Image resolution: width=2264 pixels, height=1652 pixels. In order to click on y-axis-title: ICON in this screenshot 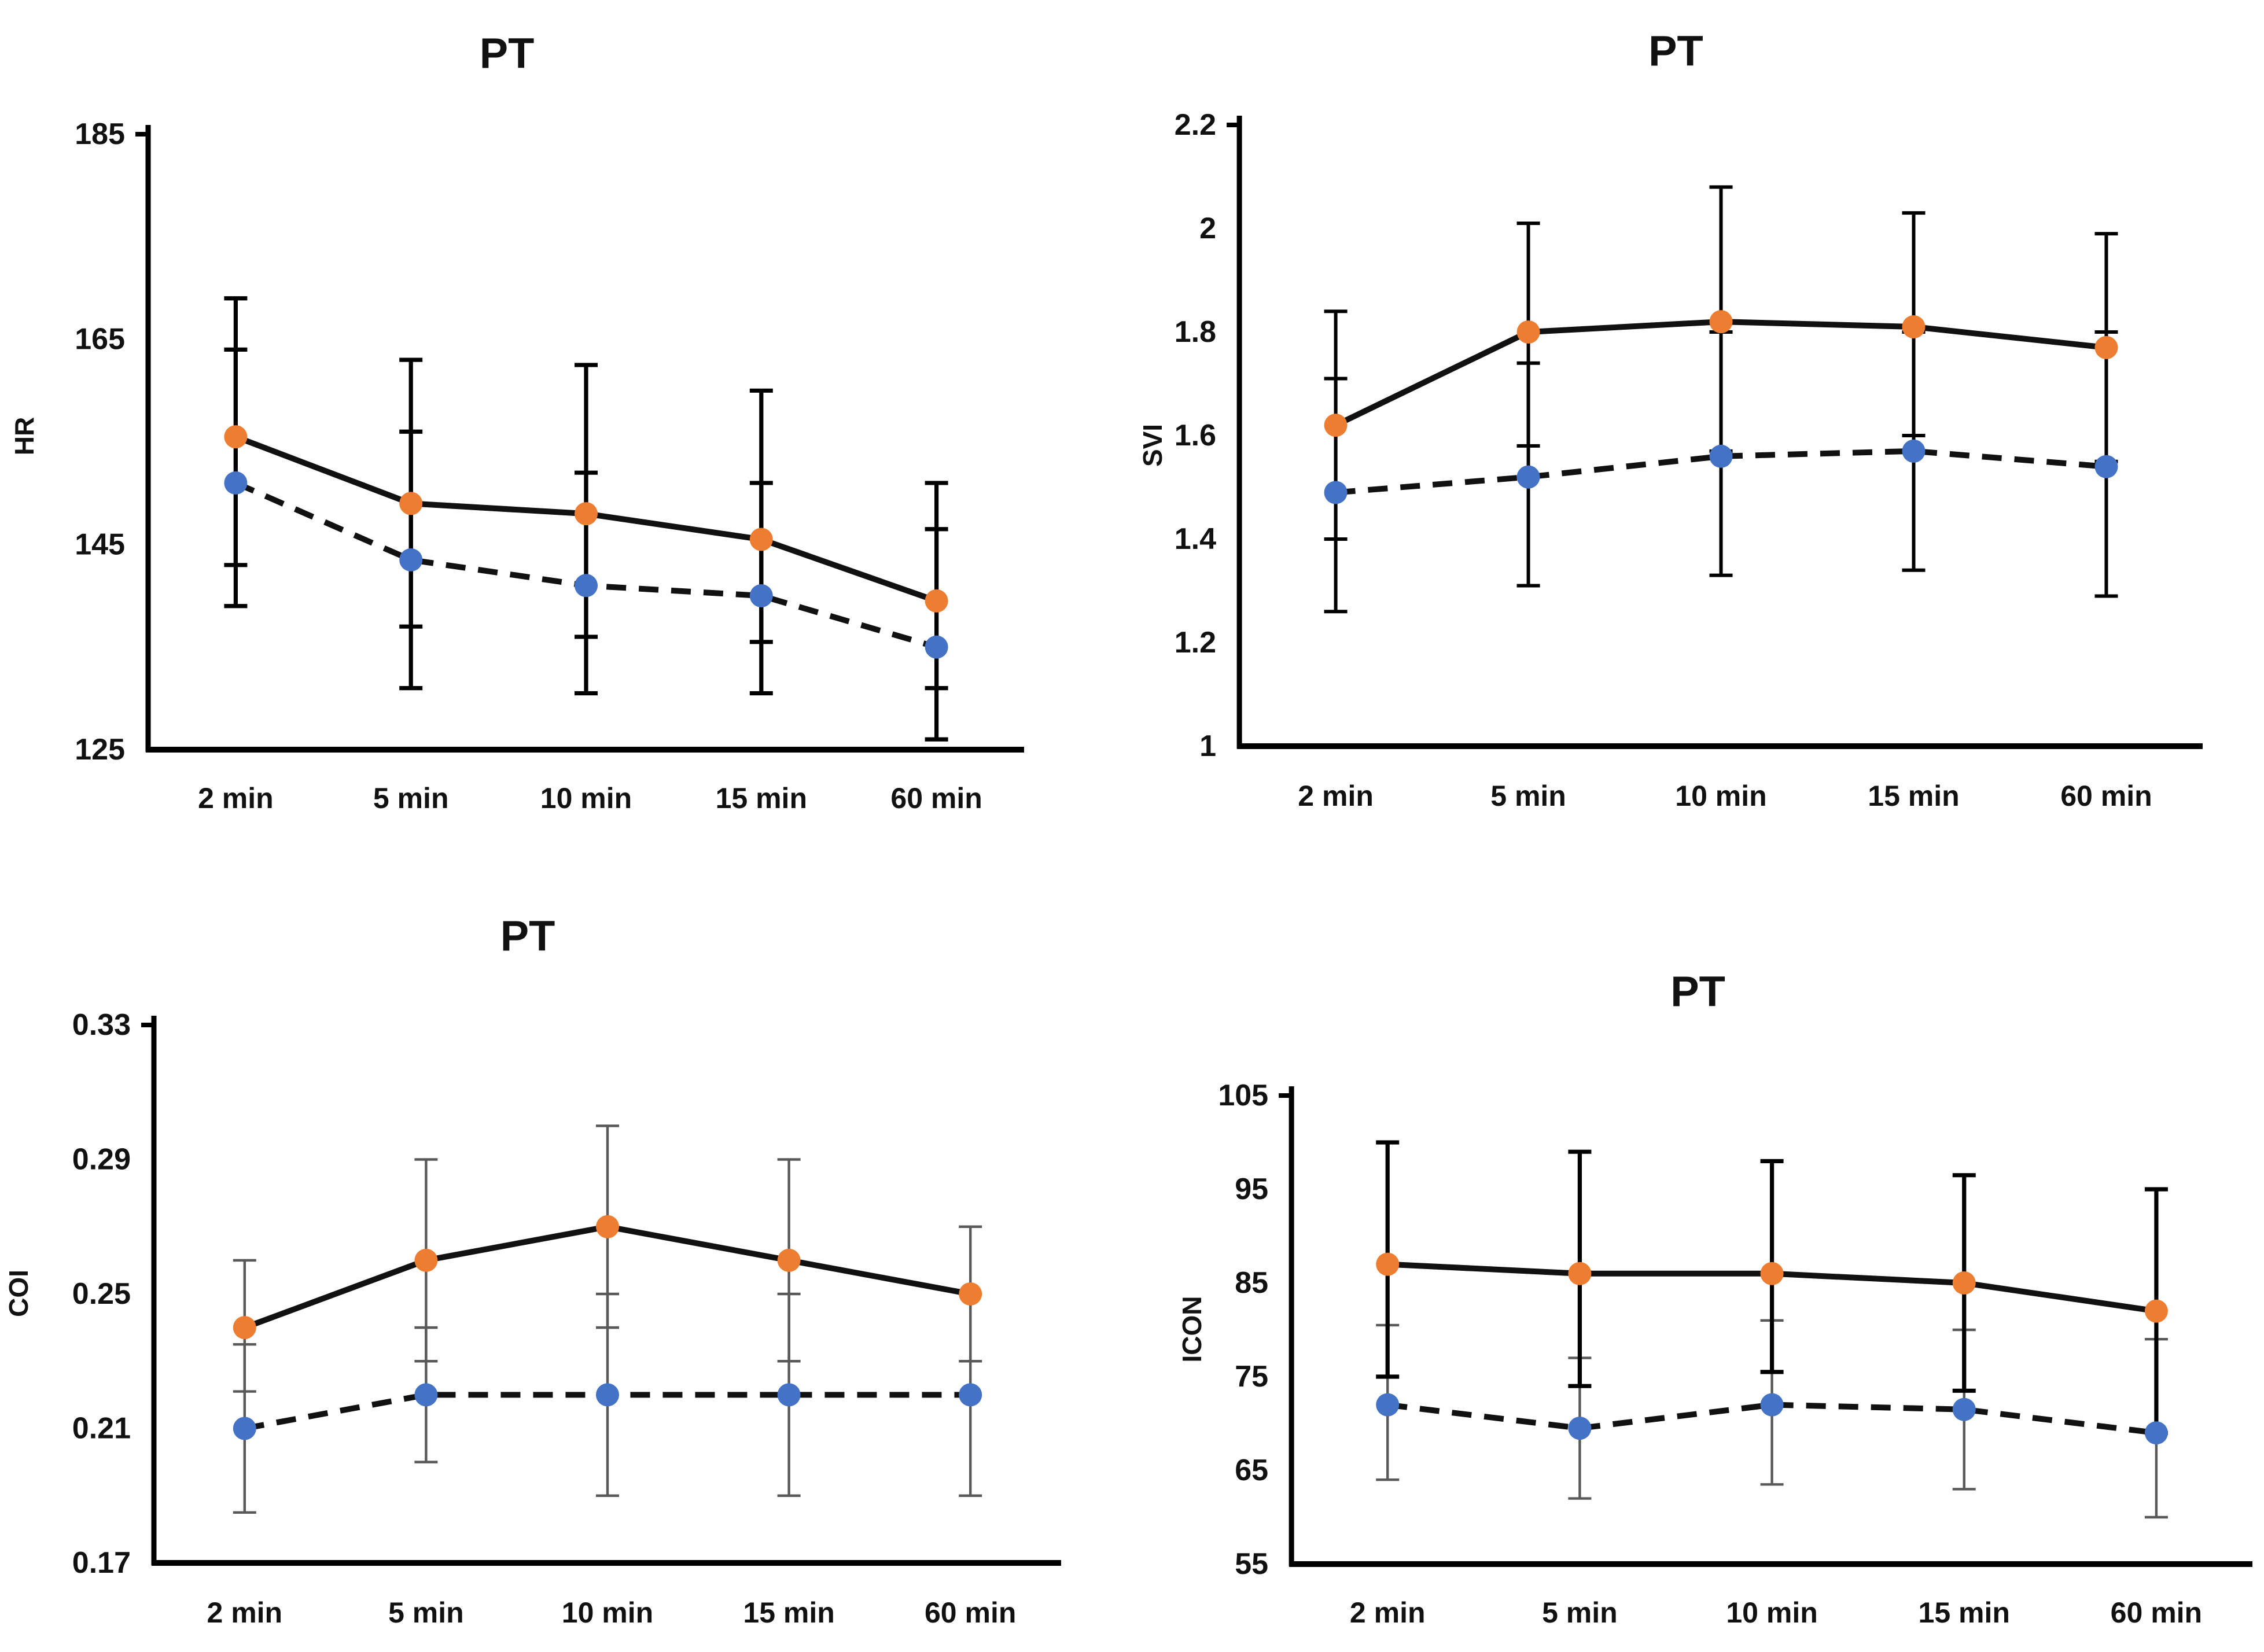, I will do `click(1192, 1330)`.